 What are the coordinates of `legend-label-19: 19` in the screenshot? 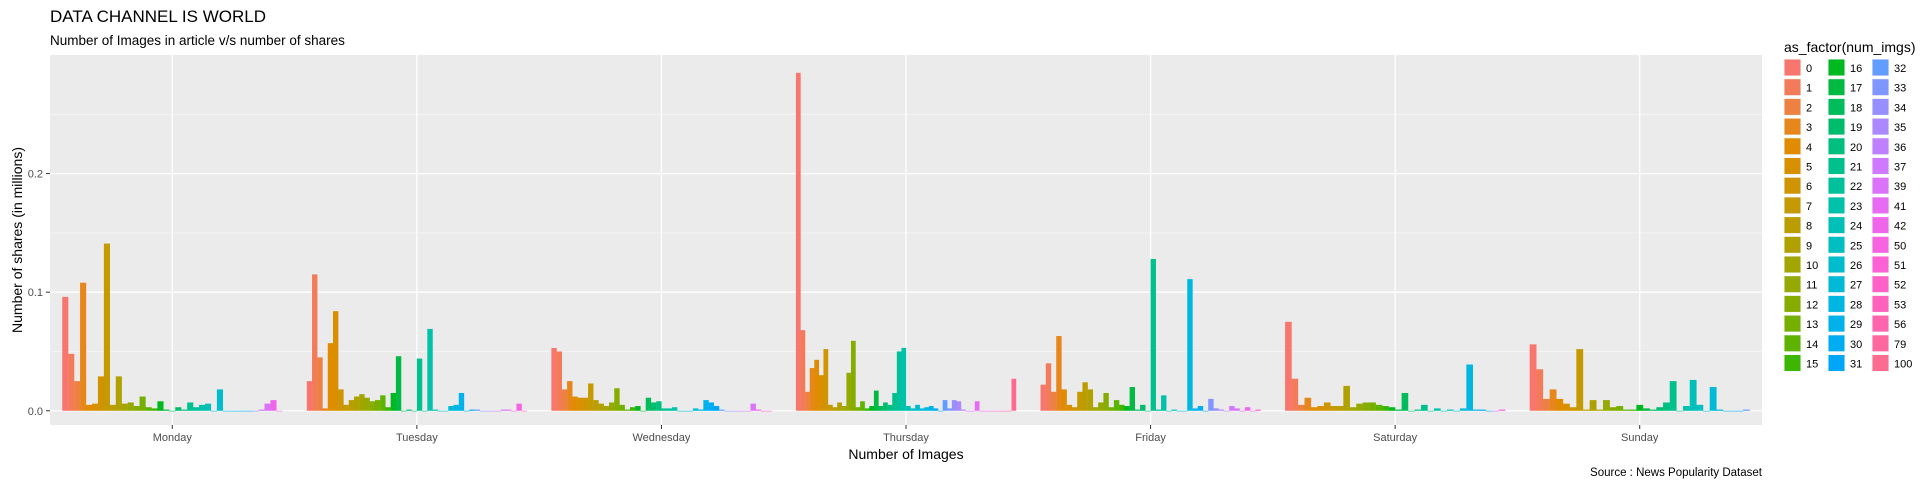 It's located at (1856, 128).